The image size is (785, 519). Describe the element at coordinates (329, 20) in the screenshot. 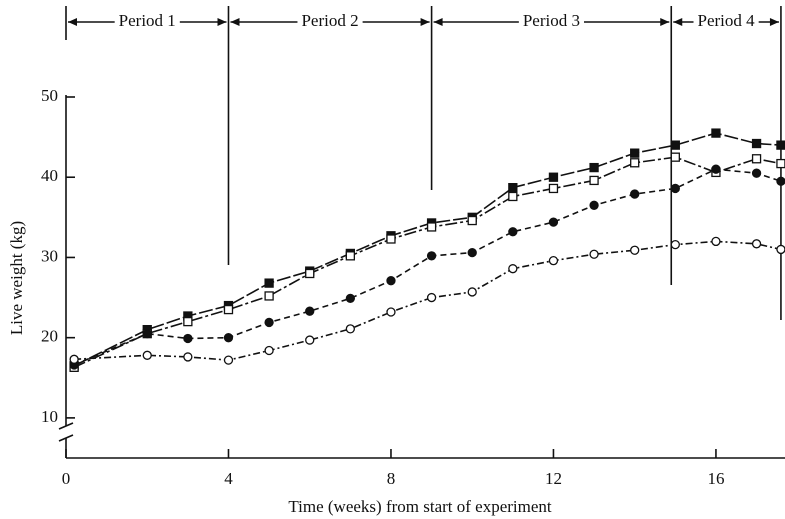

I see `period-label: Period 2` at that location.